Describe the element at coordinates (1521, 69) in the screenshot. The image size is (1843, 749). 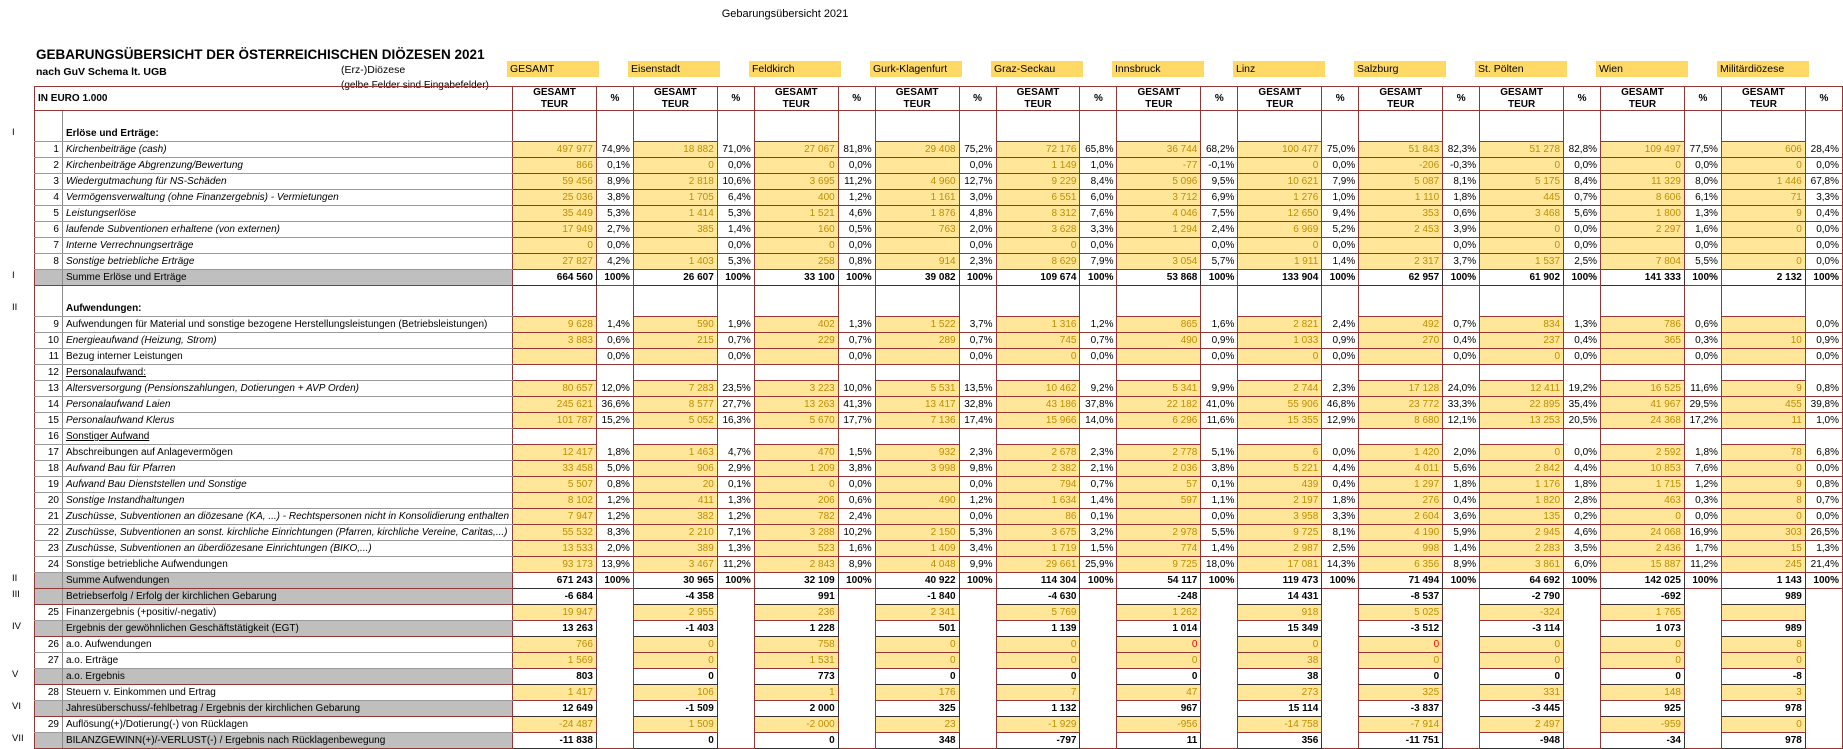
I see `diocese-cell-st-p-lten: St. Pölten` at that location.